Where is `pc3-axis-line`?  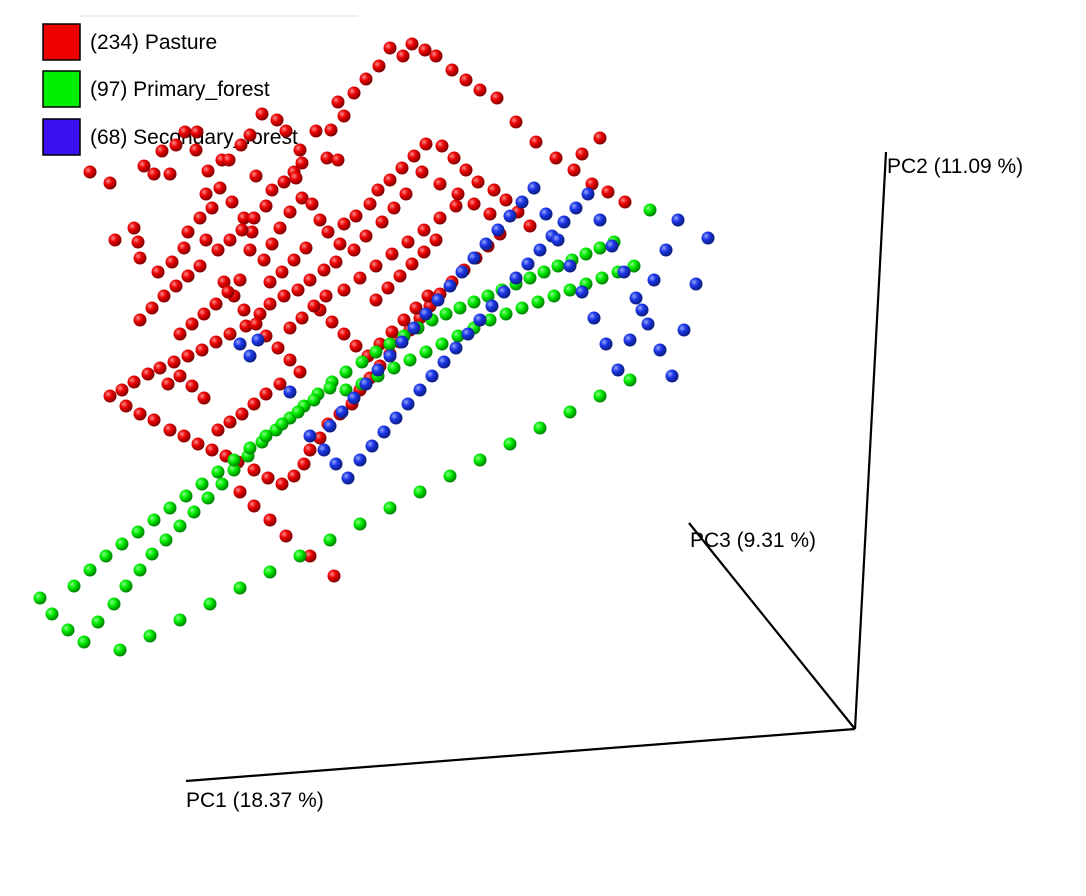
pc3-axis-line is located at coordinates (772, 626).